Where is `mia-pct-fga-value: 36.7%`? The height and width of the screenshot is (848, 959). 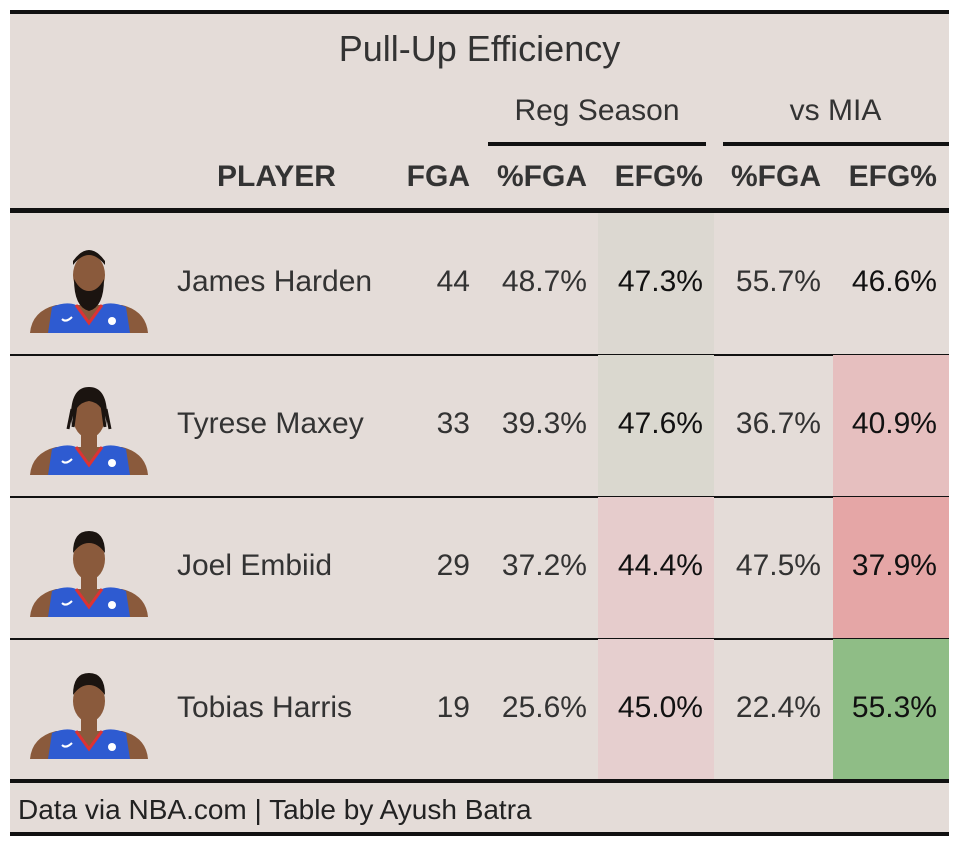
mia-pct-fga-value: 36.7% is located at coordinates (778, 423).